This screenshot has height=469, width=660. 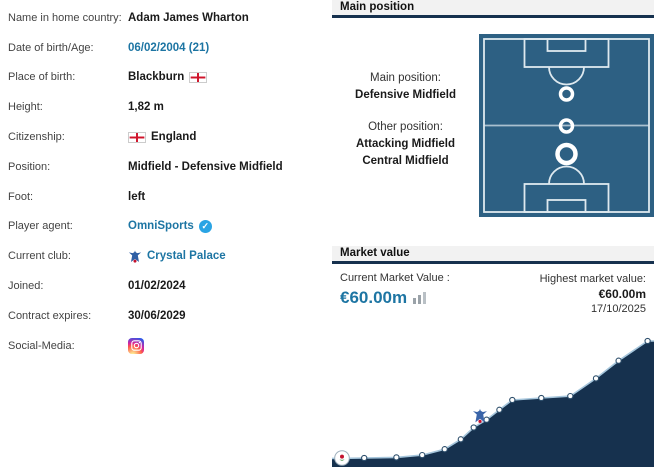 What do you see at coordinates (480, 416) in the screenshot?
I see `crystal-palace-logo` at bounding box center [480, 416].